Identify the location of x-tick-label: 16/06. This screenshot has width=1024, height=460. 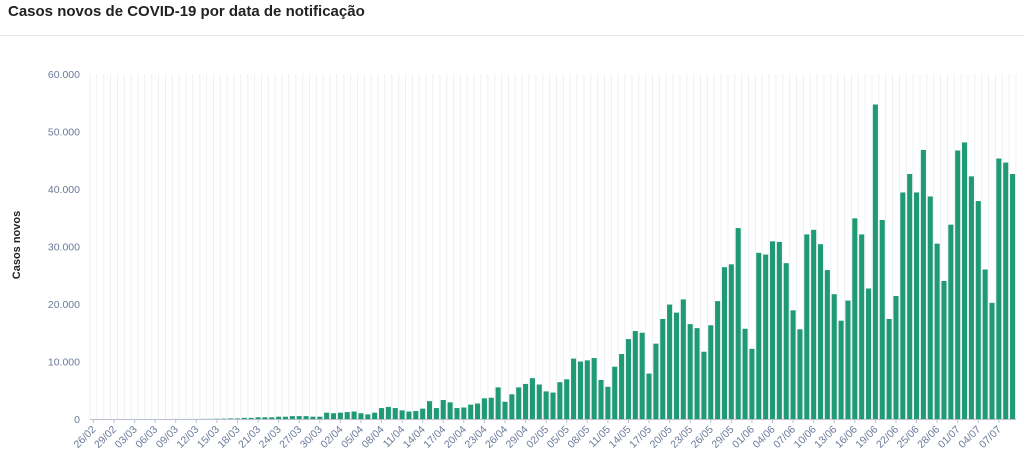
(846, 437).